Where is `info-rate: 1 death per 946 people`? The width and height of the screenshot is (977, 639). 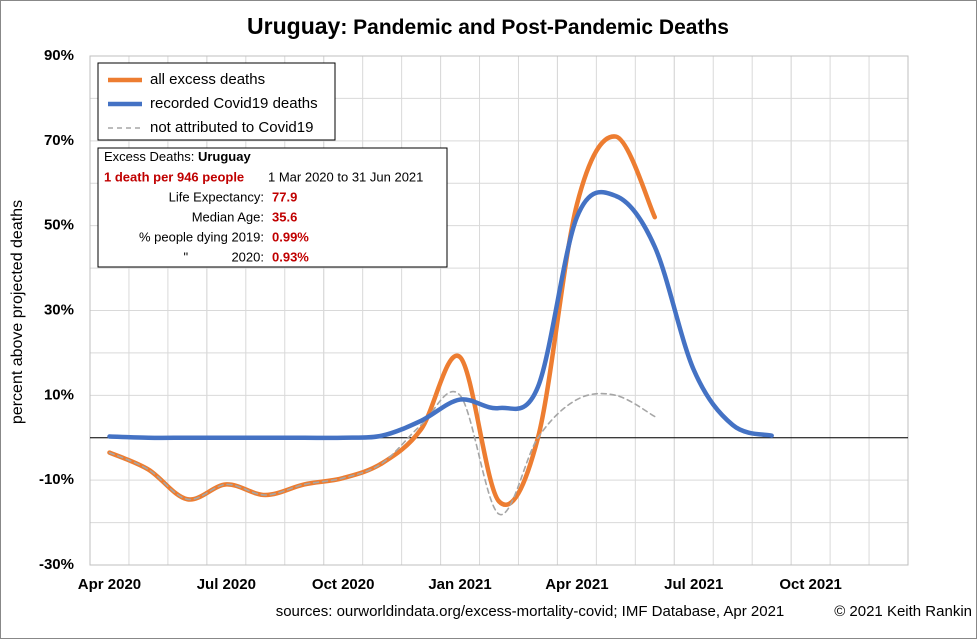
info-rate: 1 death per 946 people is located at coordinates (174, 176).